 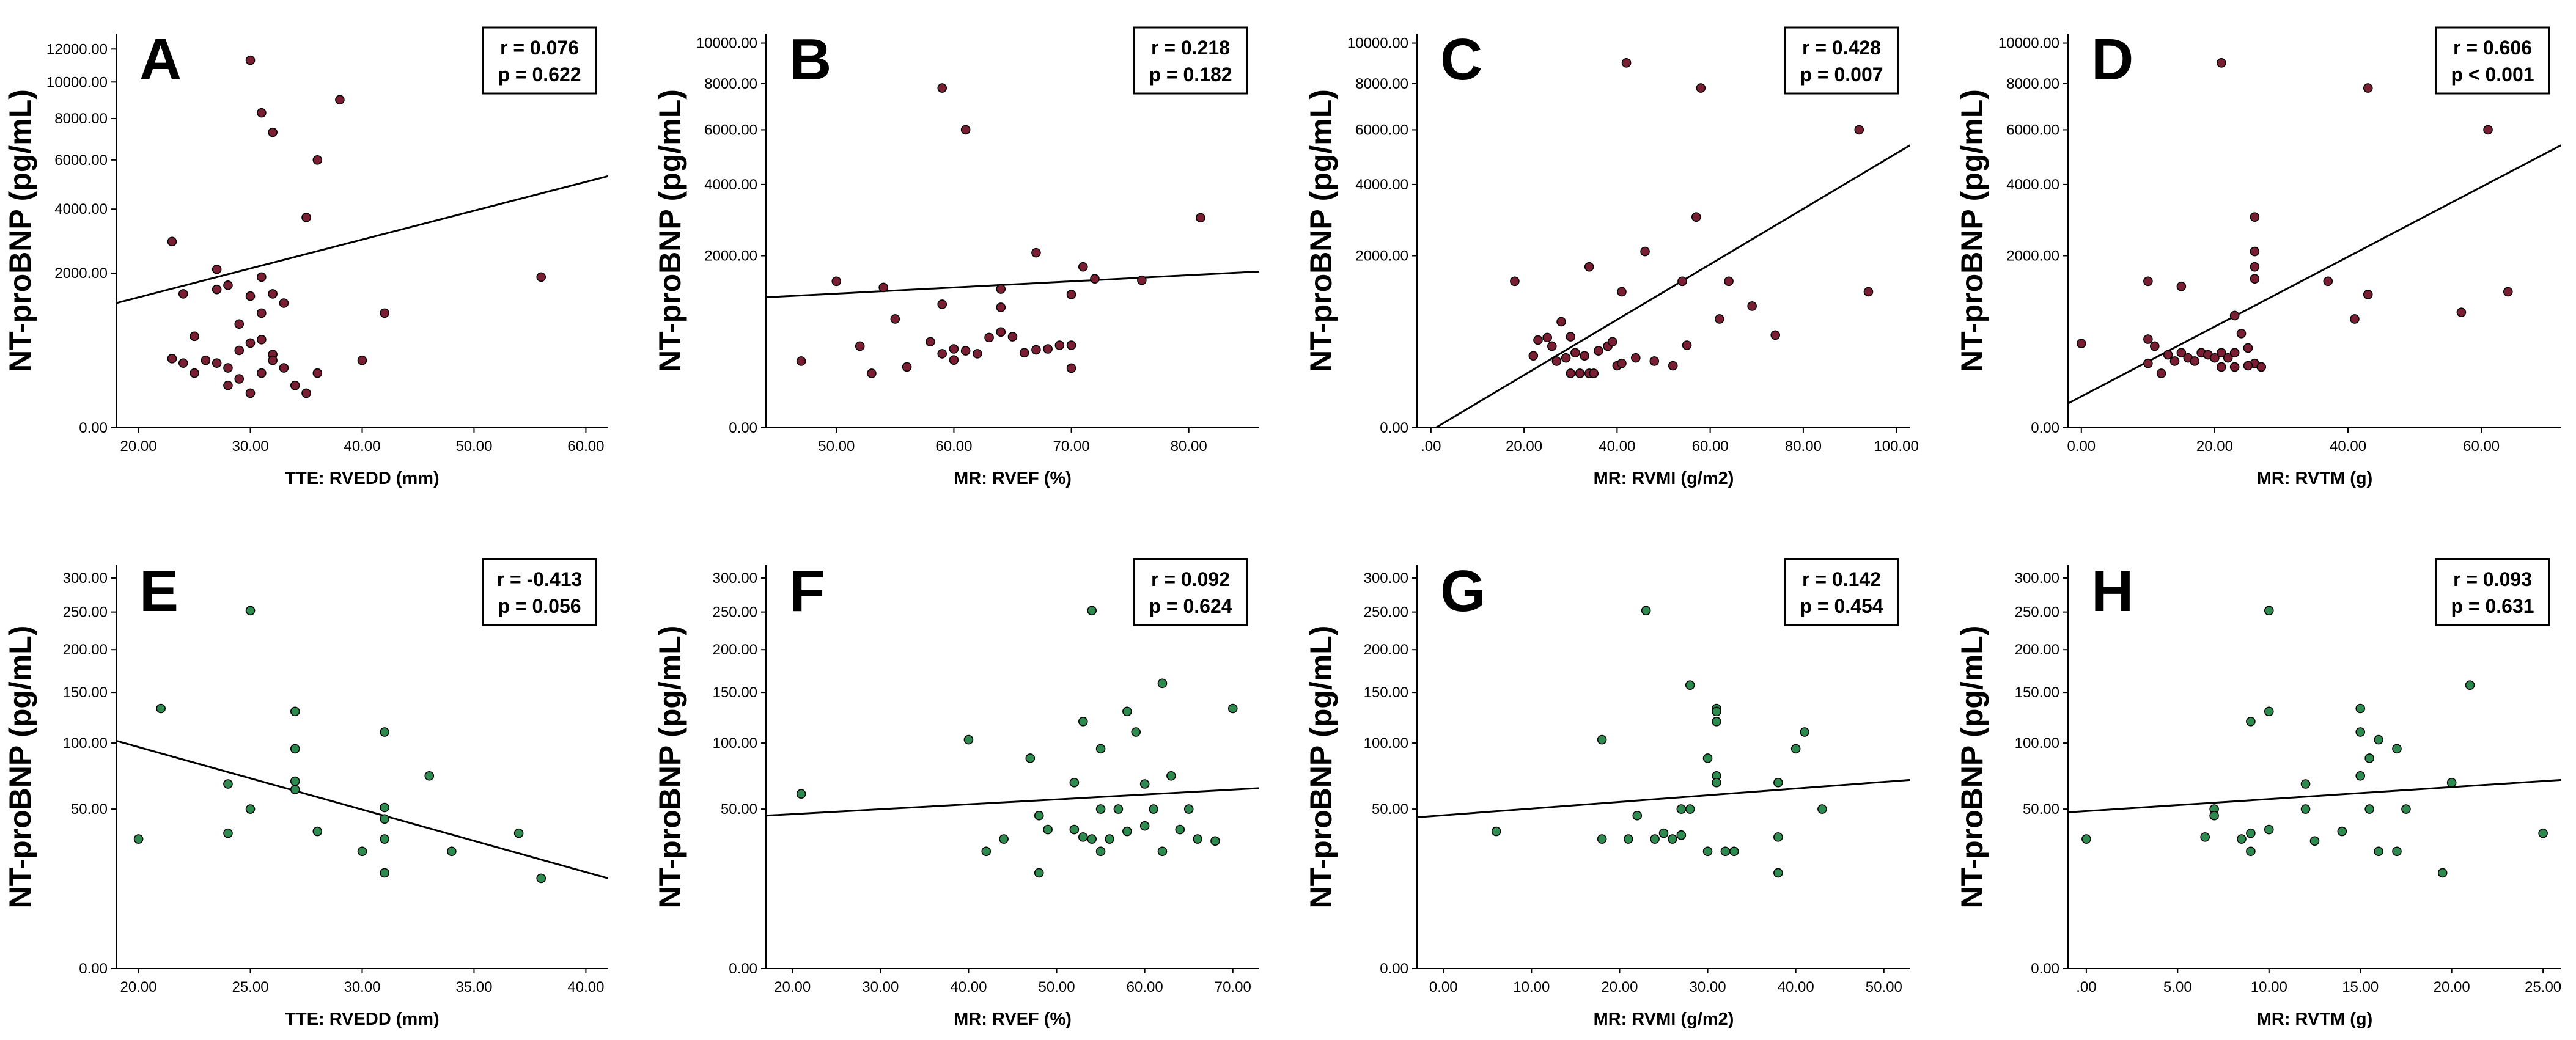 What do you see at coordinates (793, 987) in the screenshot?
I see `x-tick-label: 20.00` at bounding box center [793, 987].